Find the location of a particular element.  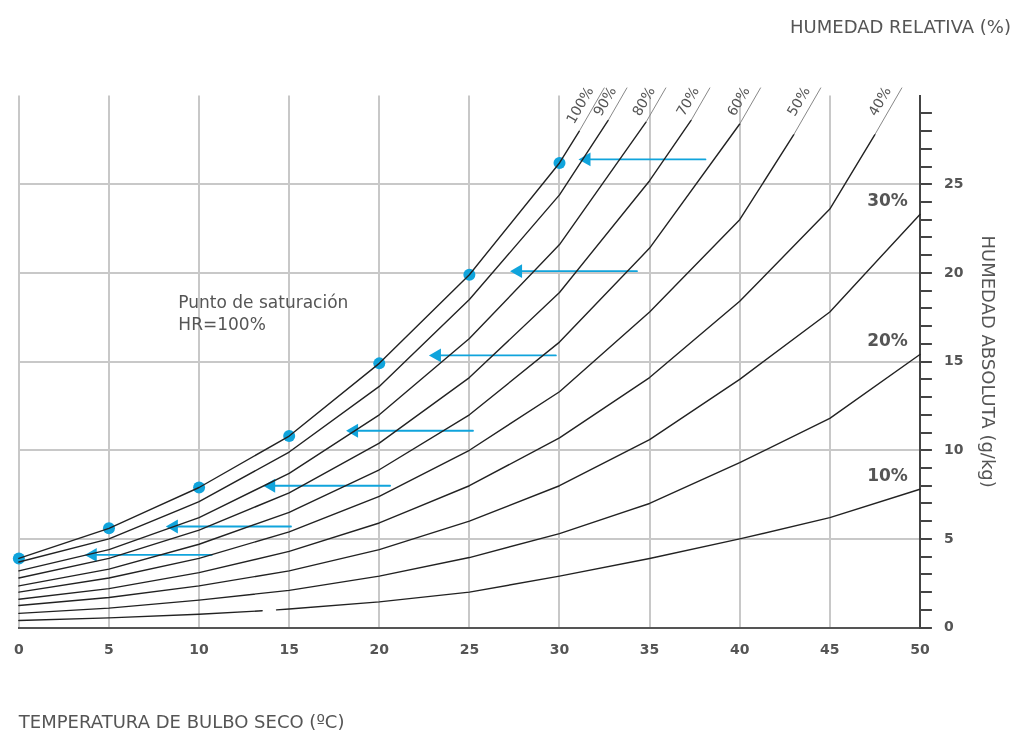

series-label: 30% is located at coordinates (887, 200).